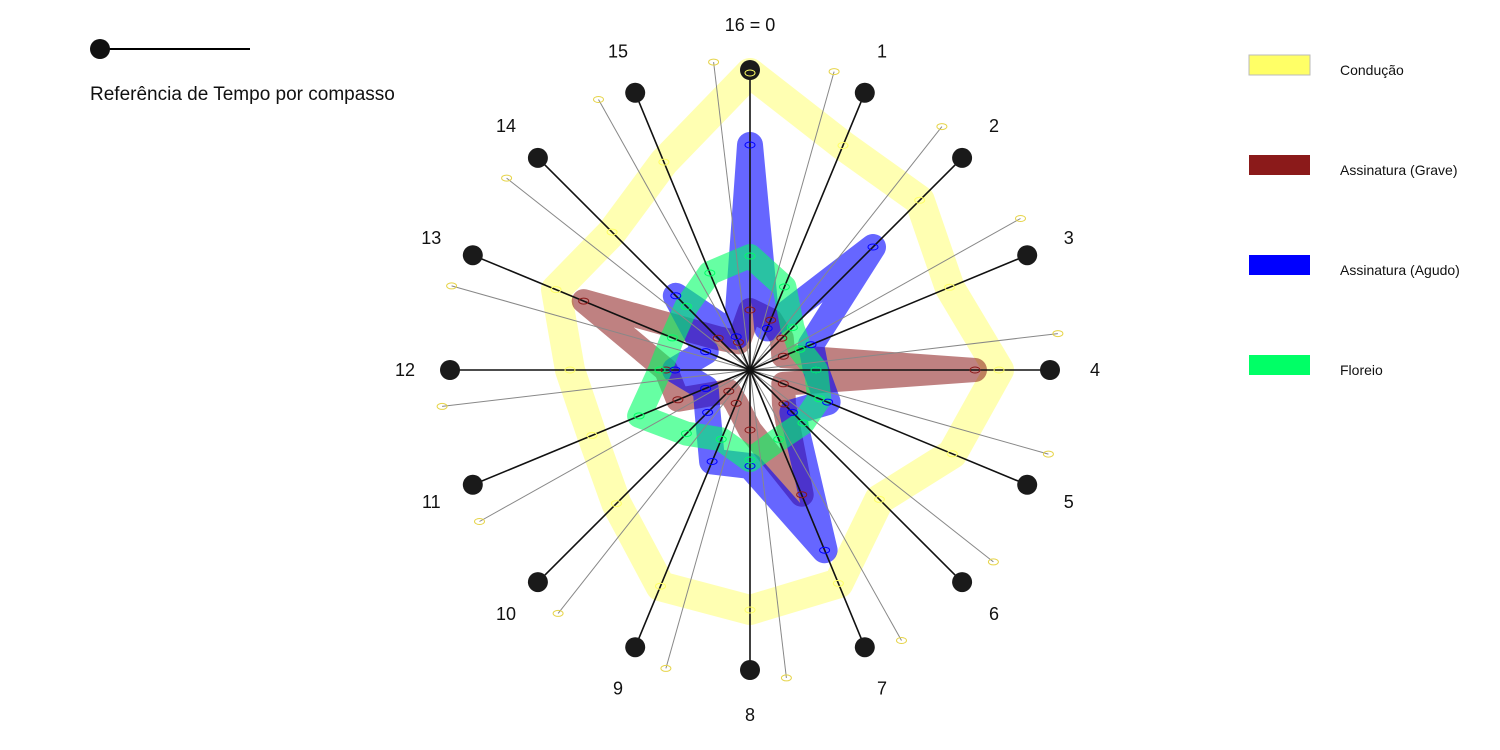 Image resolution: width=1500 pixels, height=750 pixels. Describe the element at coordinates (882, 51) in the screenshot. I see `spoke-label-1: 1` at that location.